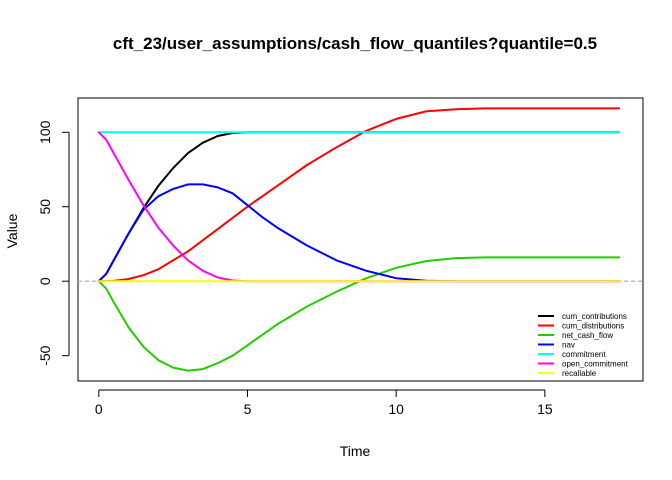 The image size is (672, 480). Describe the element at coordinates (587, 335) in the screenshot. I see `legend-label: net_cash_flow` at that location.